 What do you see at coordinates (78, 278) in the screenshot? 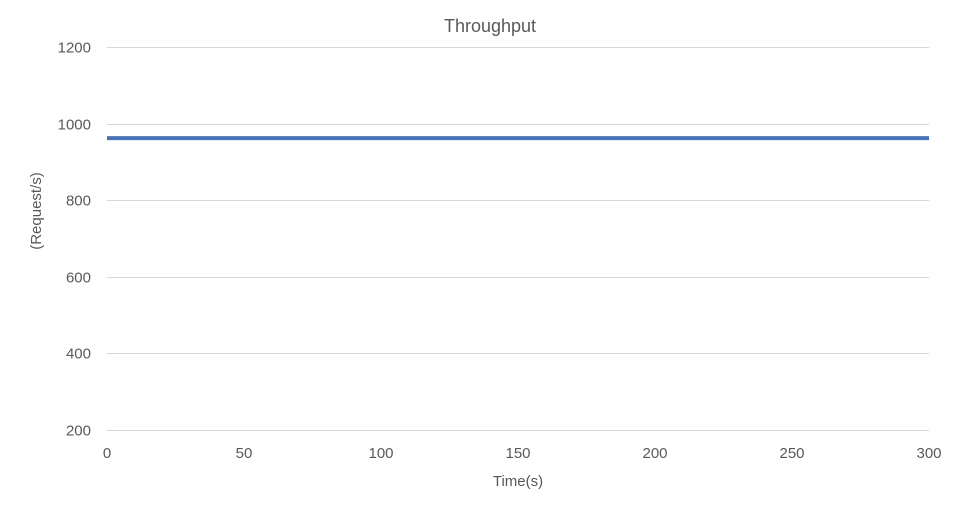
I see `y-tick-label: 600` at bounding box center [78, 278].